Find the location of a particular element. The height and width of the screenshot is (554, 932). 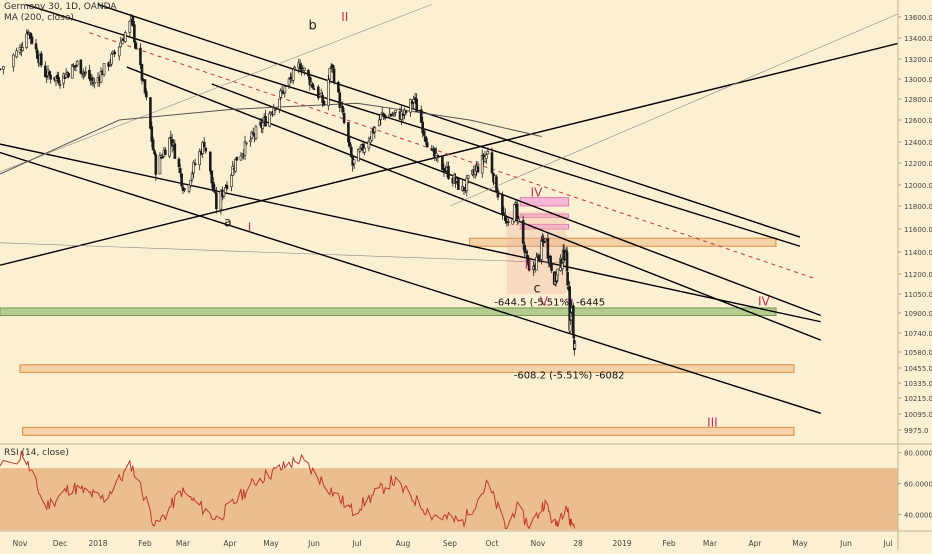

price-tick-label: 10095.0 is located at coordinates (918, 415).